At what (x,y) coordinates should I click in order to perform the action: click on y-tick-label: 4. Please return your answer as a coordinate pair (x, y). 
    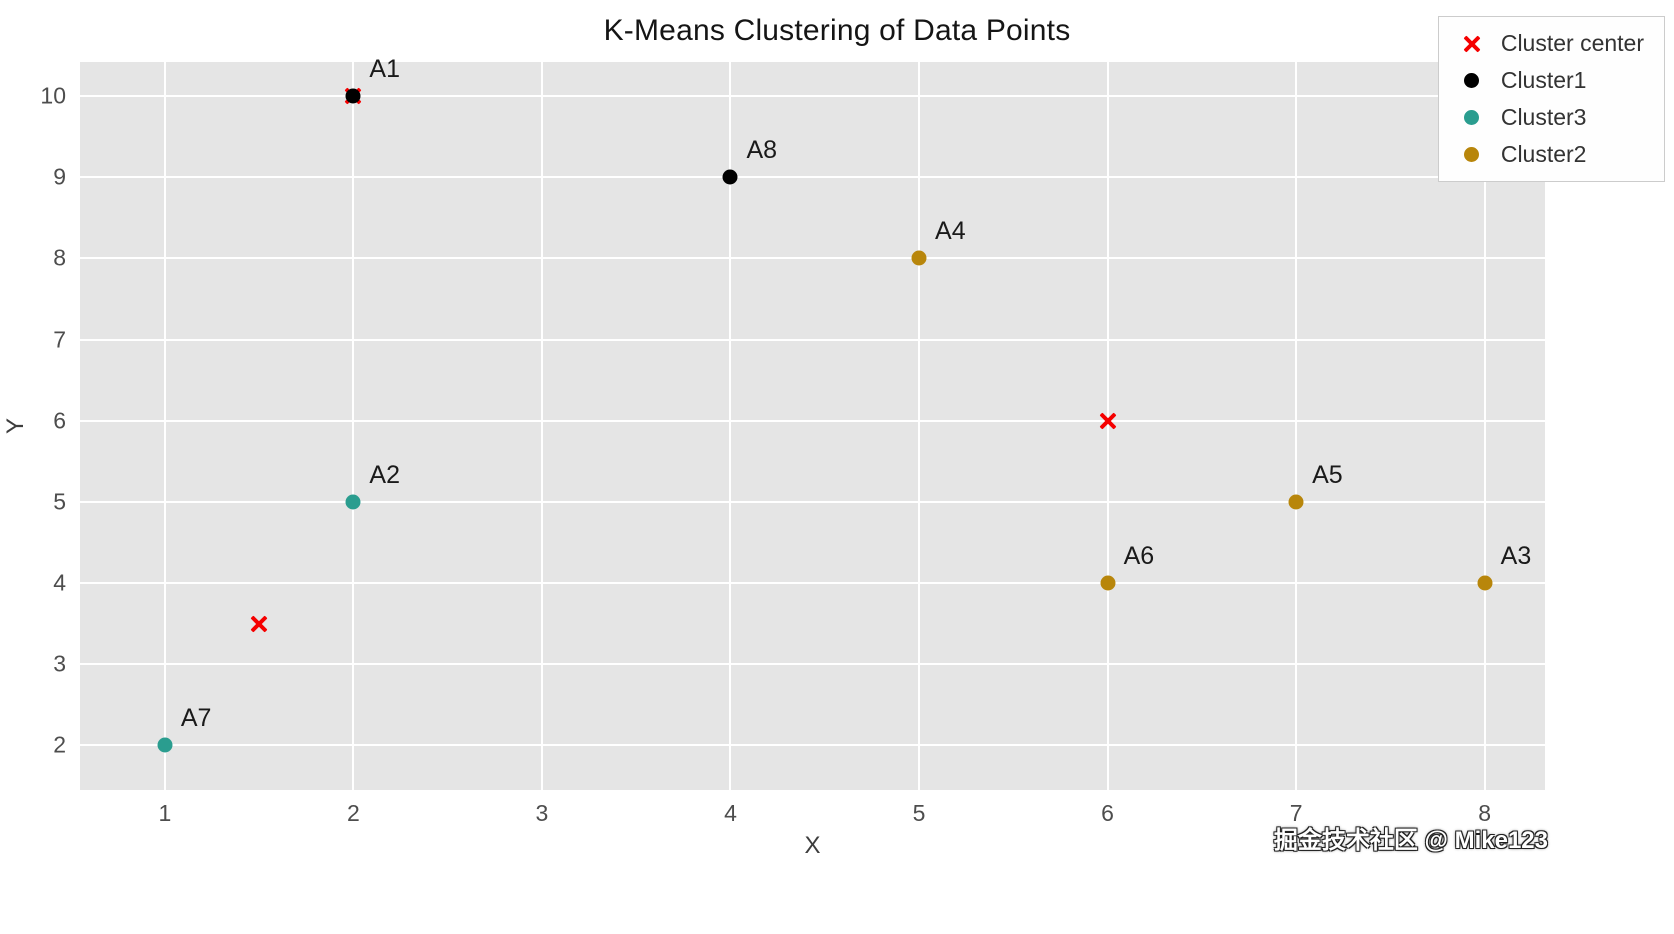
    Looking at the image, I should click on (59, 582).